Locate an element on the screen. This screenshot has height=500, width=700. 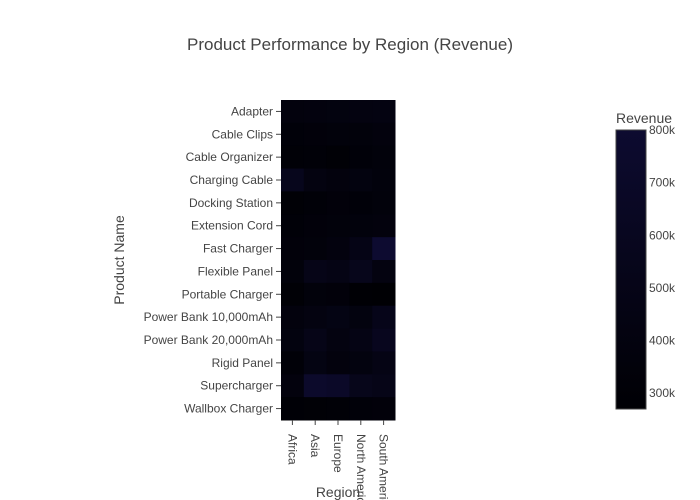
y-axis-title: Product Name is located at coordinates (119, 260).